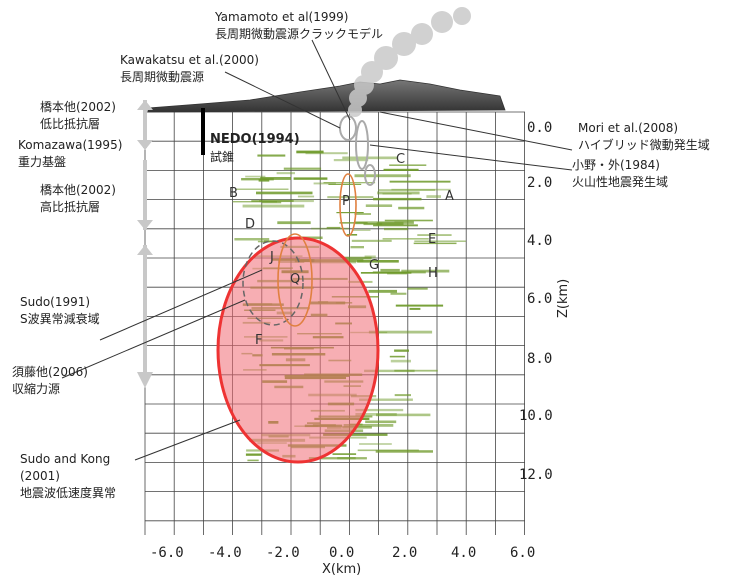 This screenshot has width=745, height=578. Describe the element at coordinates (449, 196) in the screenshot. I see `point-label-a: A` at that location.